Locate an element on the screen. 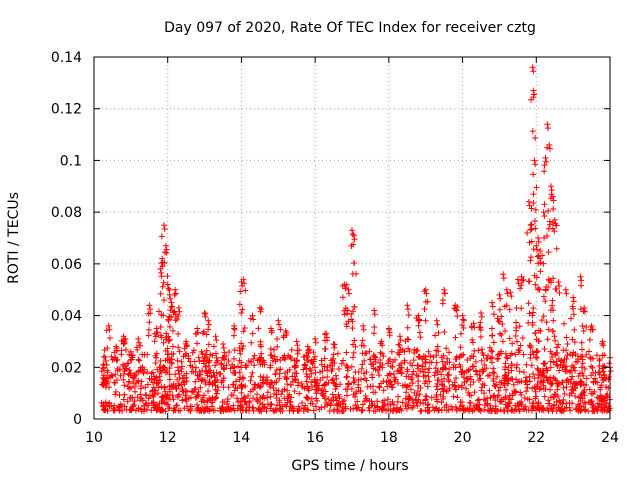 The height and width of the screenshot is (480, 640). y-tick-label: 0.14 is located at coordinates (66, 58).